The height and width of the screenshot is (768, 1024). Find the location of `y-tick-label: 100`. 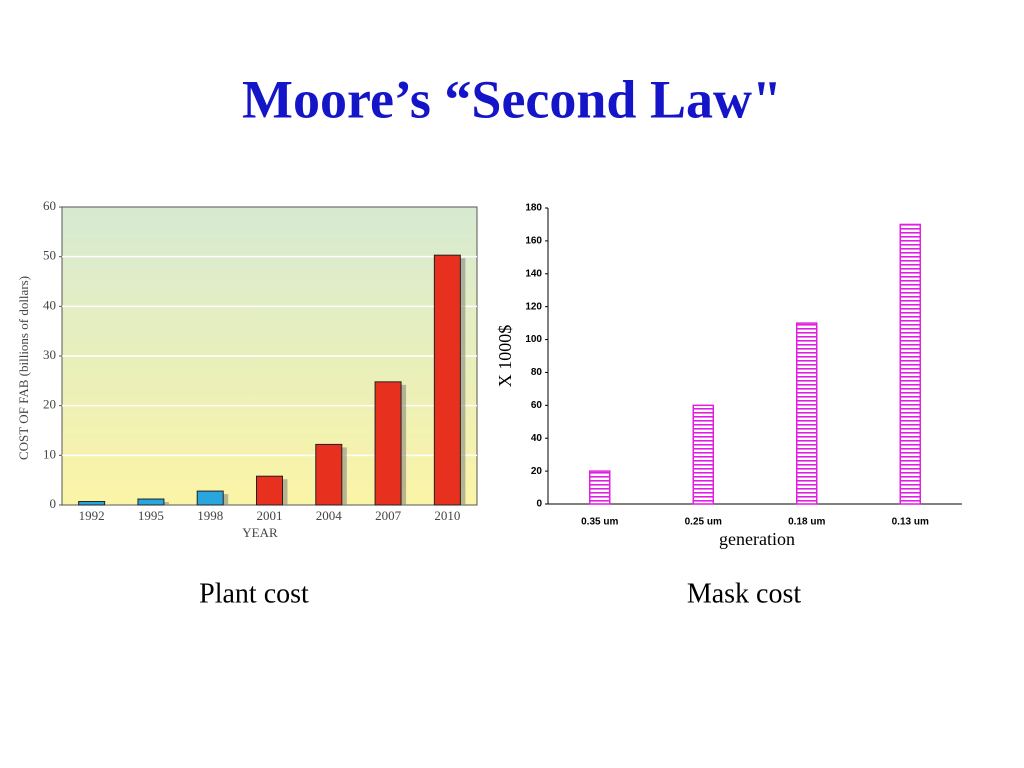

y-tick-label: 100 is located at coordinates (533, 339).